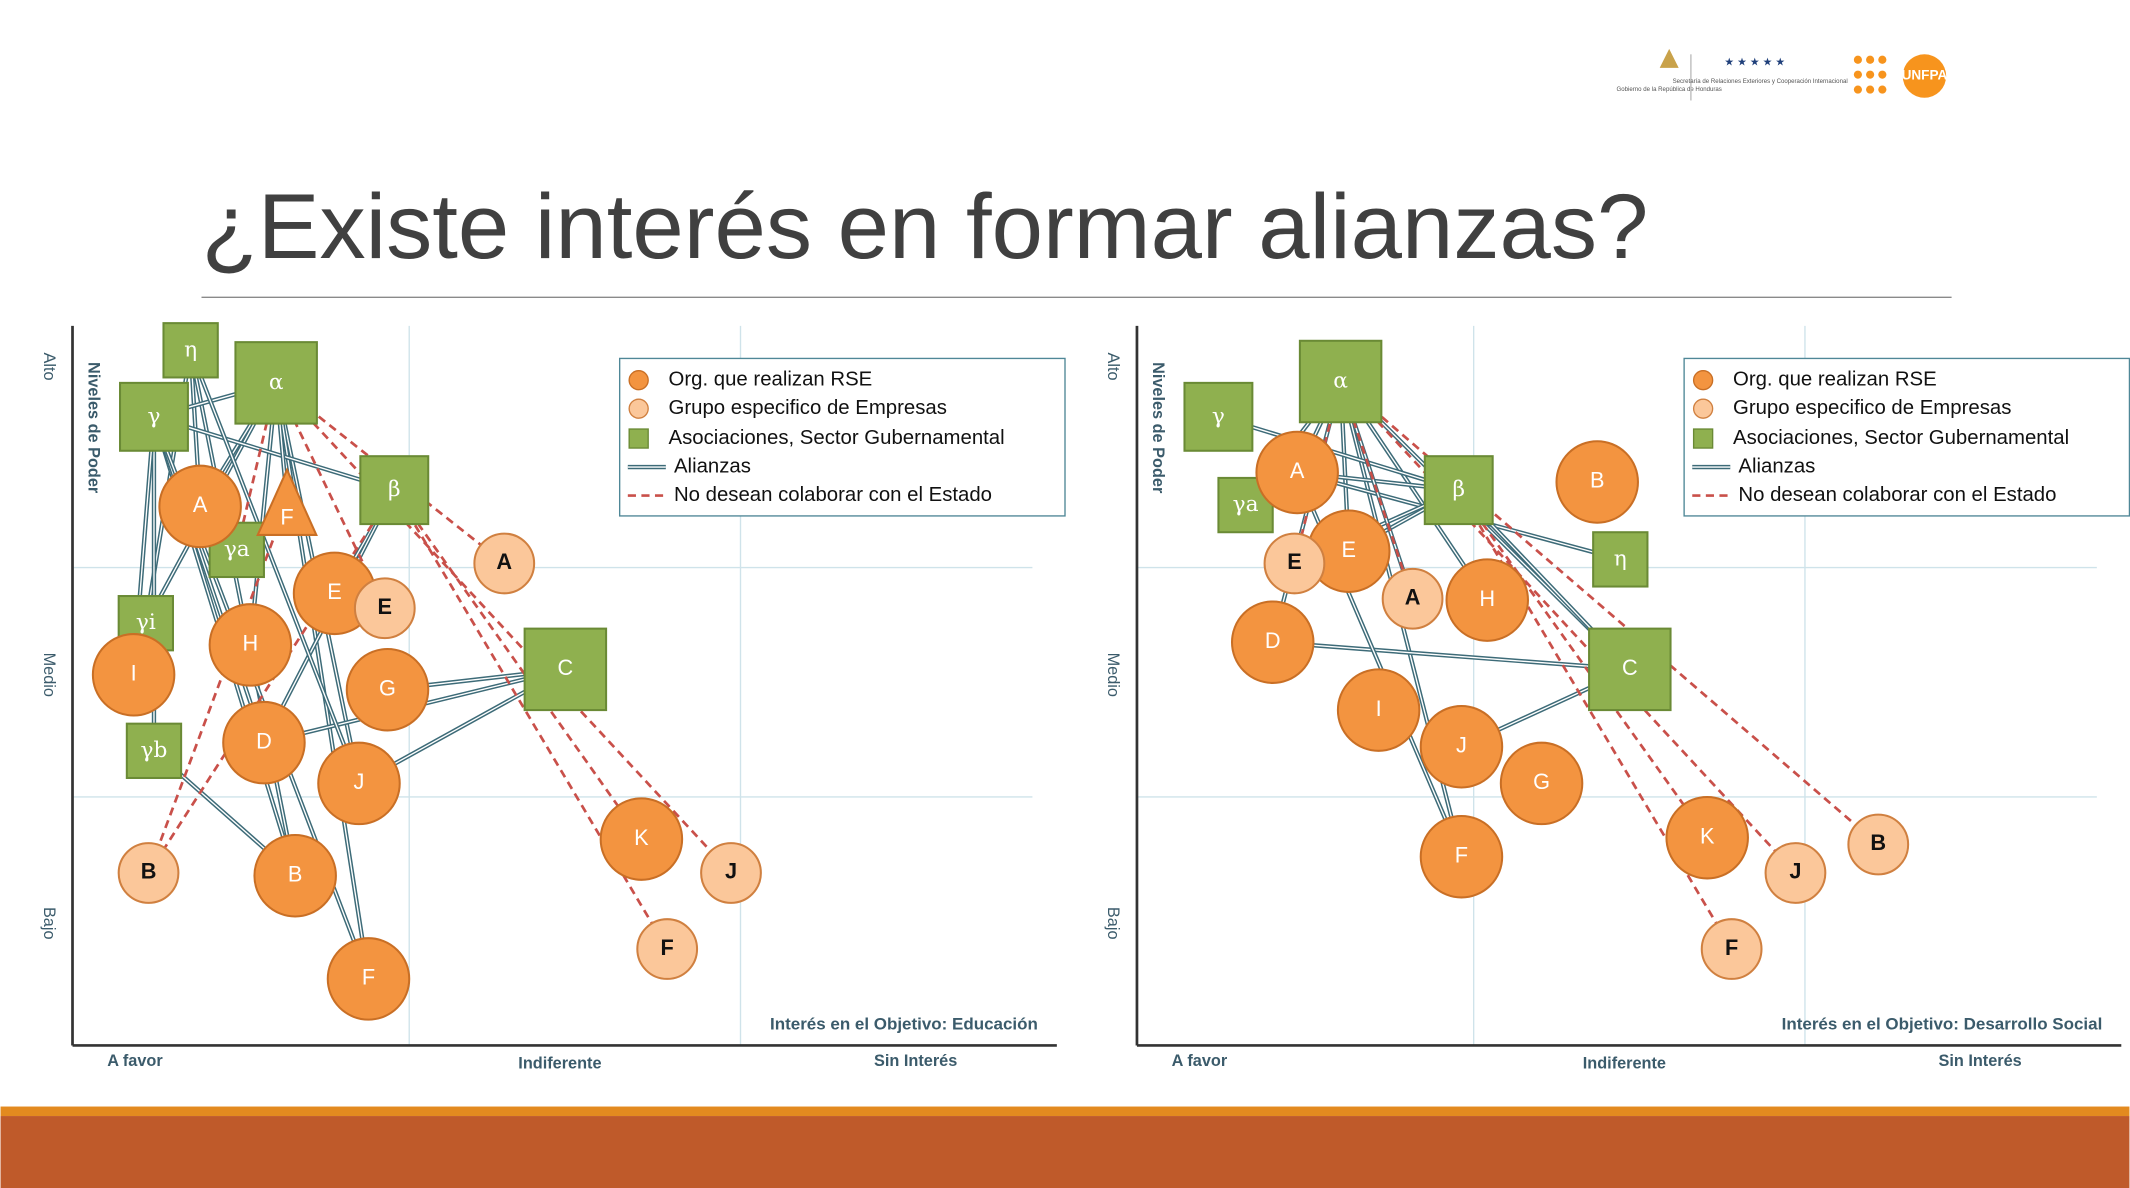 The image size is (2130, 1188). I want to click on node: I, so click(133, 675).